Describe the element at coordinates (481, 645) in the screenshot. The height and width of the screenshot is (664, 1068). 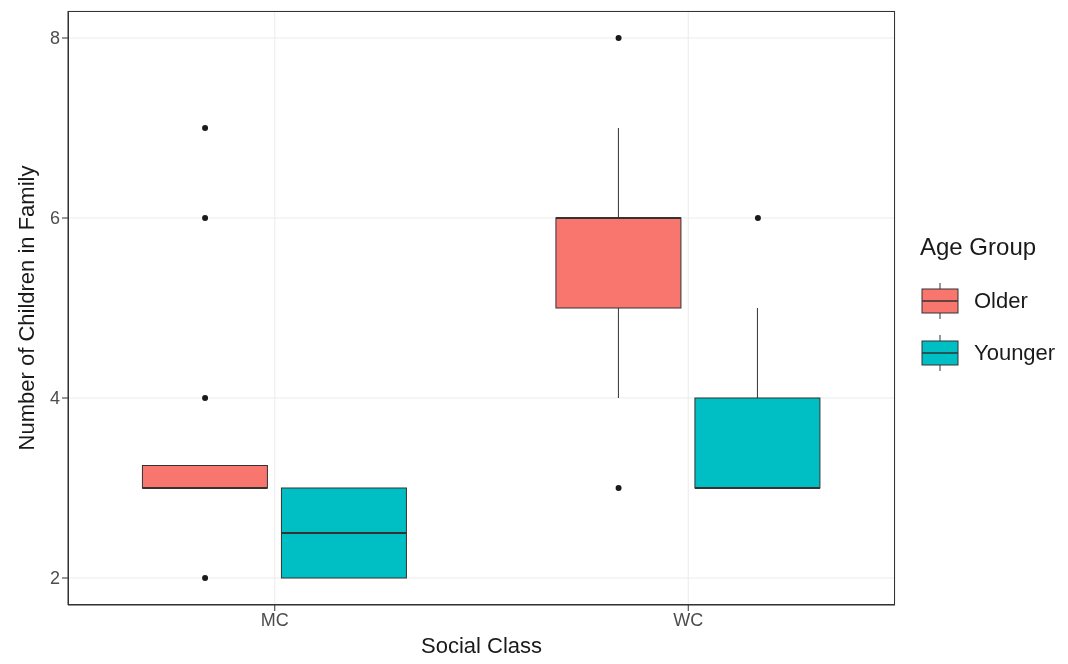
I see `x-axis-title: Social Class` at that location.